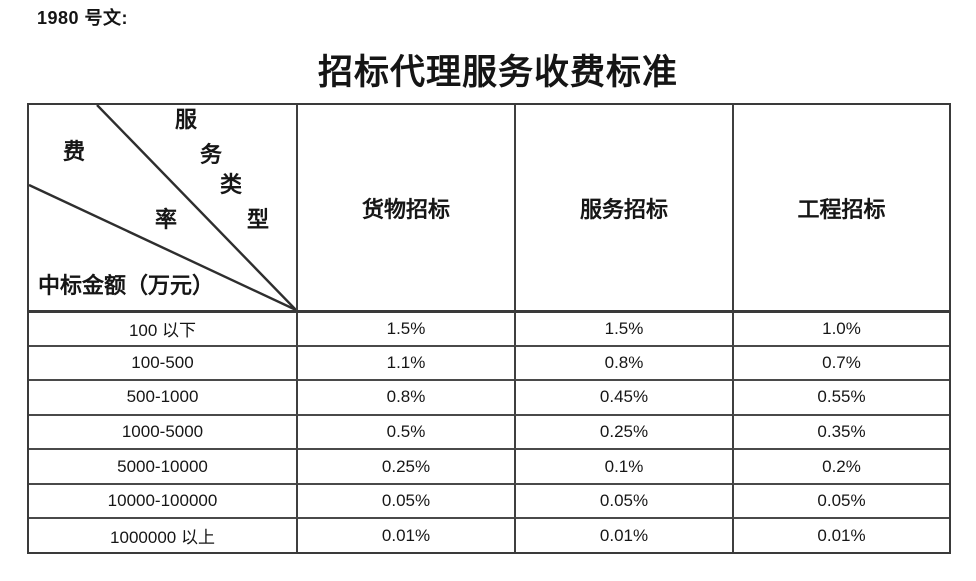 Image resolution: width=976 pixels, height=581 pixels. Describe the element at coordinates (405, 362) in the screenshot. I see `fee-rate-cell: 1.1%` at that location.